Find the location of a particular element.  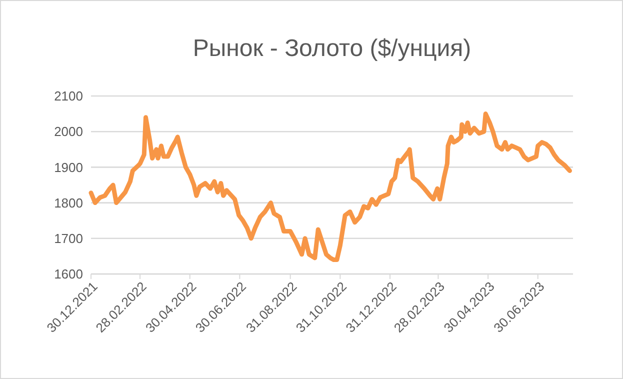

y-tick-label: 2100 is located at coordinates (68, 96).